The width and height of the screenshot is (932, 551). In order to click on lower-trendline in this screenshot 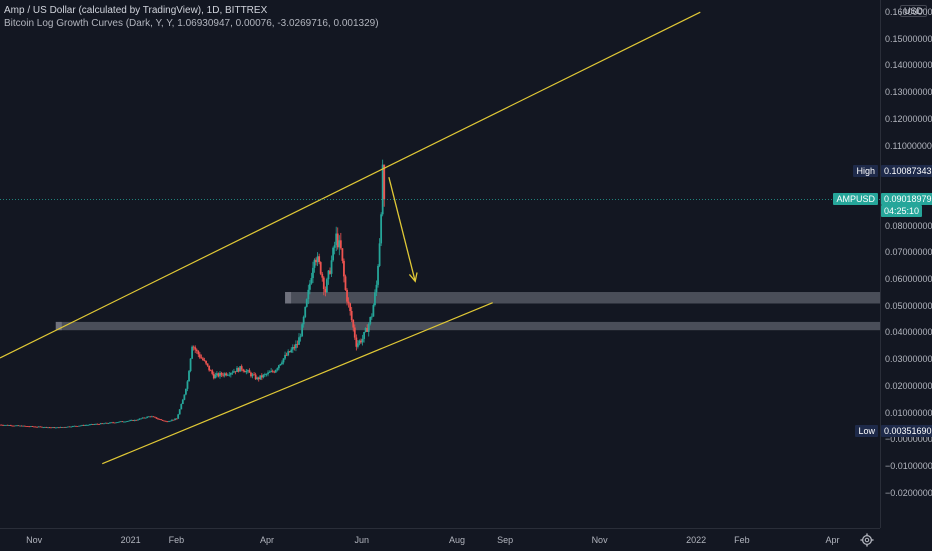, I will do `click(297, 383)`.